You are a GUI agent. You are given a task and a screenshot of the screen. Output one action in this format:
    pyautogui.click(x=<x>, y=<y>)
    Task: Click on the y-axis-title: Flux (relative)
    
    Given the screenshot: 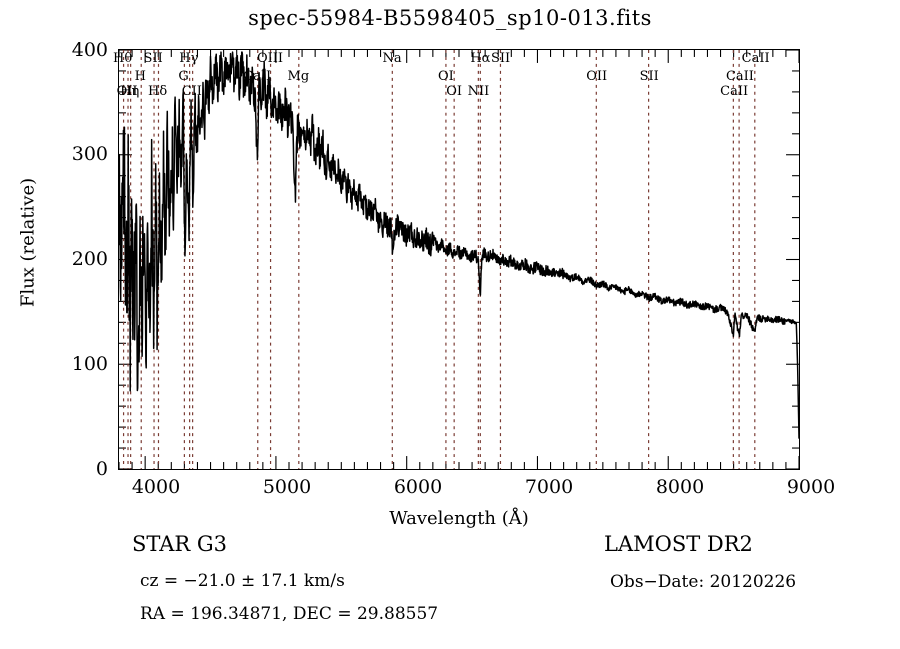 What is the action you would take?
    pyautogui.click(x=28, y=242)
    